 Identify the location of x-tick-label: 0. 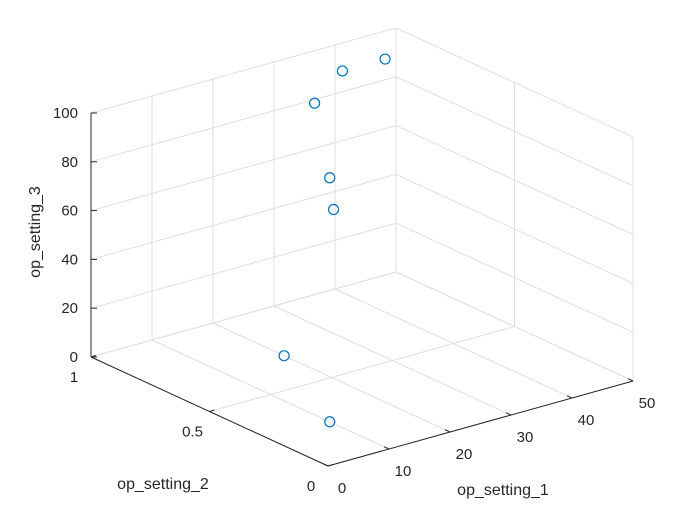
(342, 488).